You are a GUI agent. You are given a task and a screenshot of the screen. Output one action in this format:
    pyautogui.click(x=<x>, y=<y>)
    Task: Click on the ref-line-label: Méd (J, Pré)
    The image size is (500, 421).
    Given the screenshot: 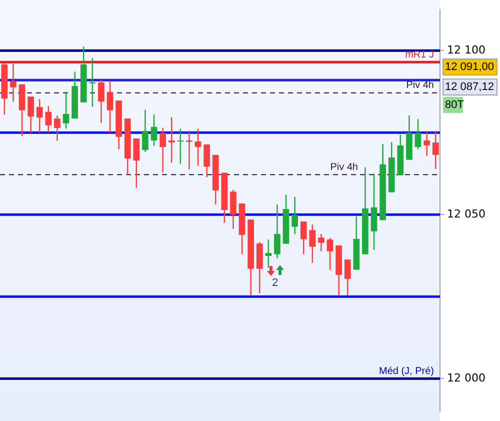 What is the action you would take?
    pyautogui.click(x=406, y=371)
    